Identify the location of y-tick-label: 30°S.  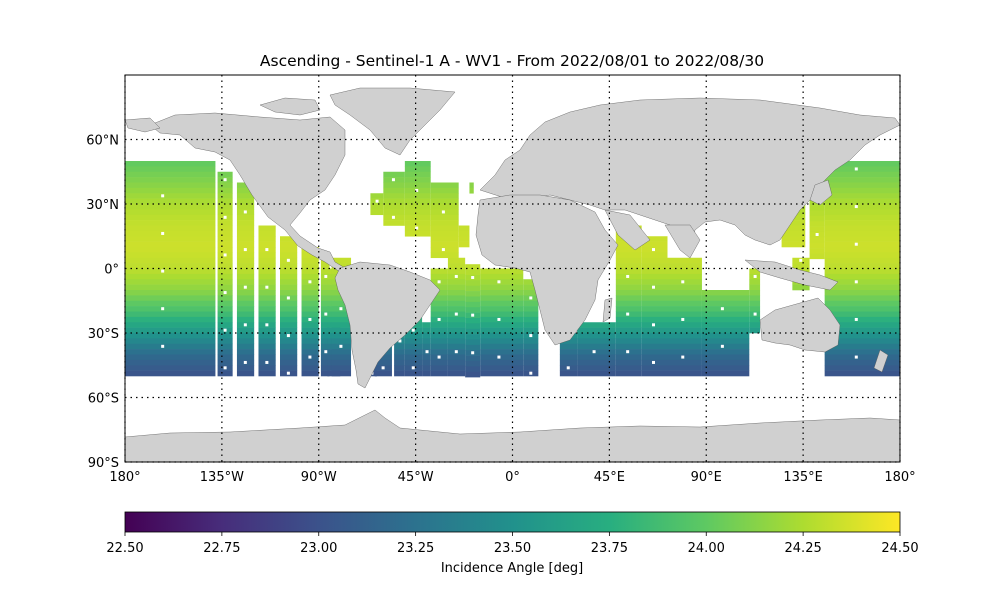
(103, 334).